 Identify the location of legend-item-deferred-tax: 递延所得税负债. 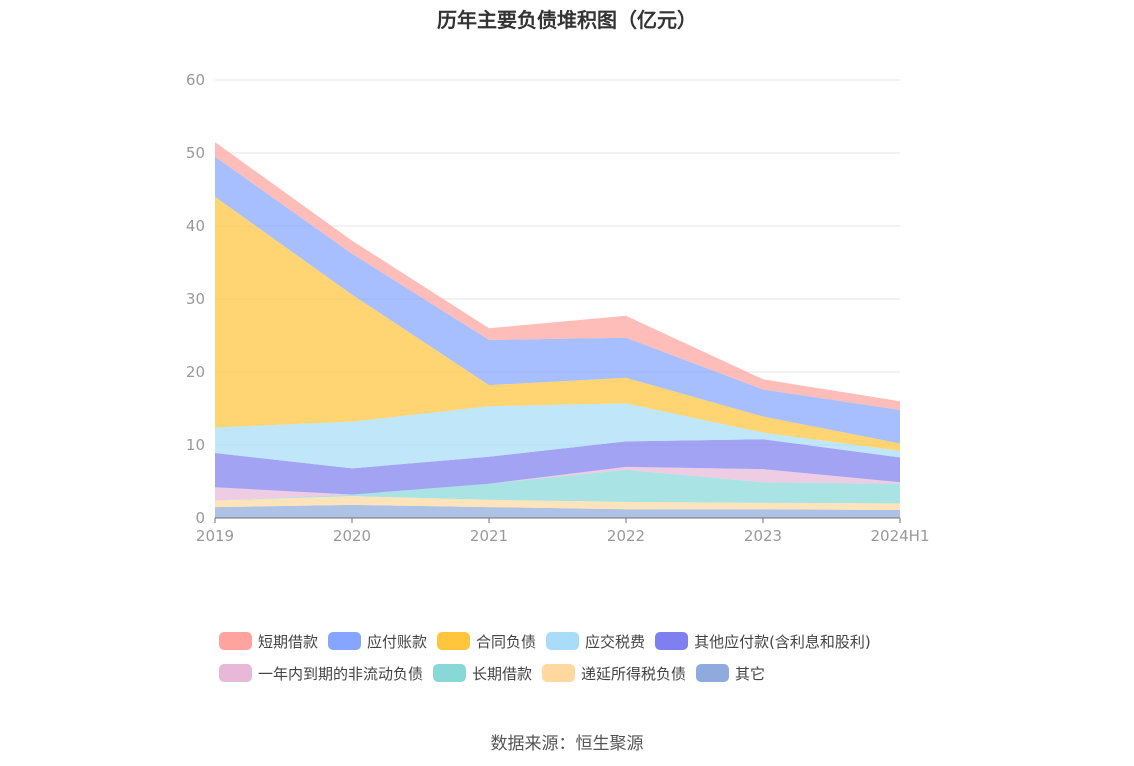
(614, 673).